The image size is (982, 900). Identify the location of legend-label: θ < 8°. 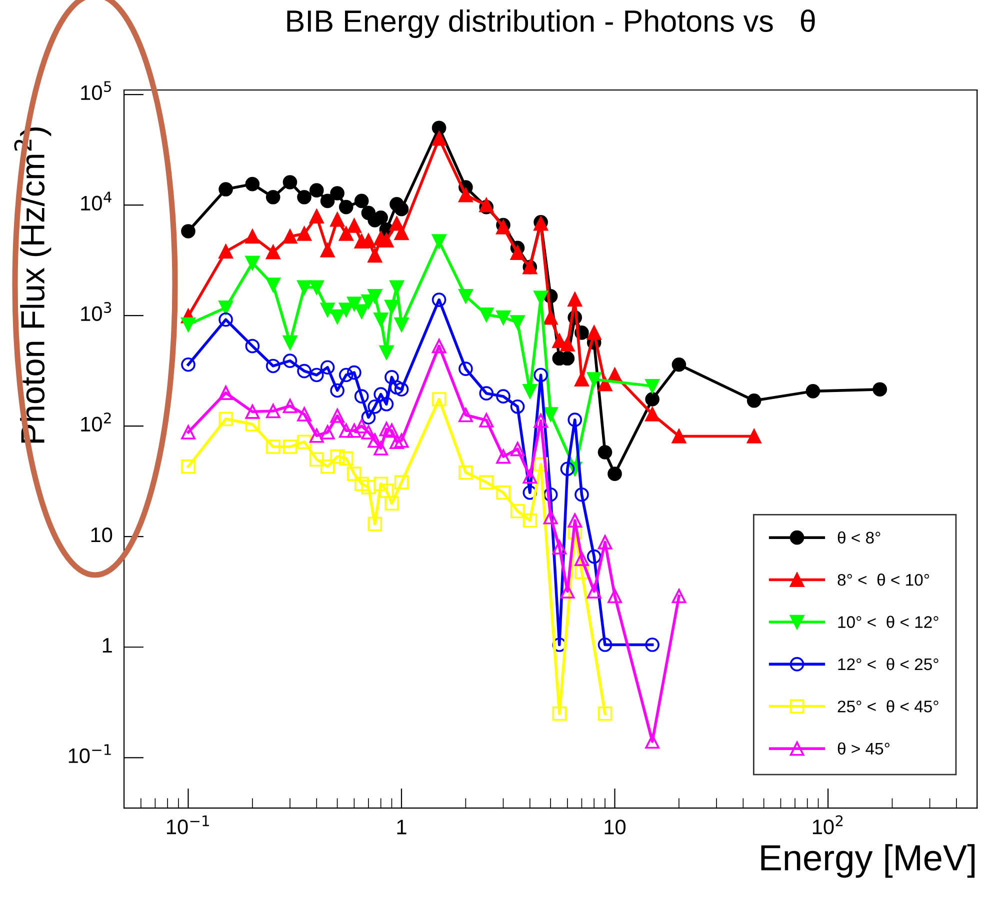
(859, 537).